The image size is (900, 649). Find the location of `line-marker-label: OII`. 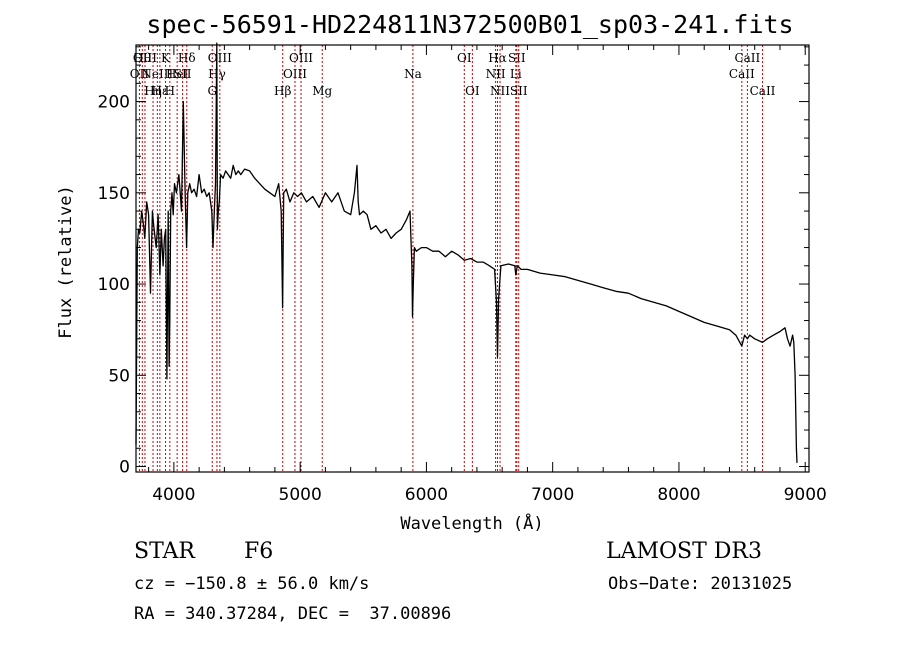

line-marker-label: OII is located at coordinates (140, 74).